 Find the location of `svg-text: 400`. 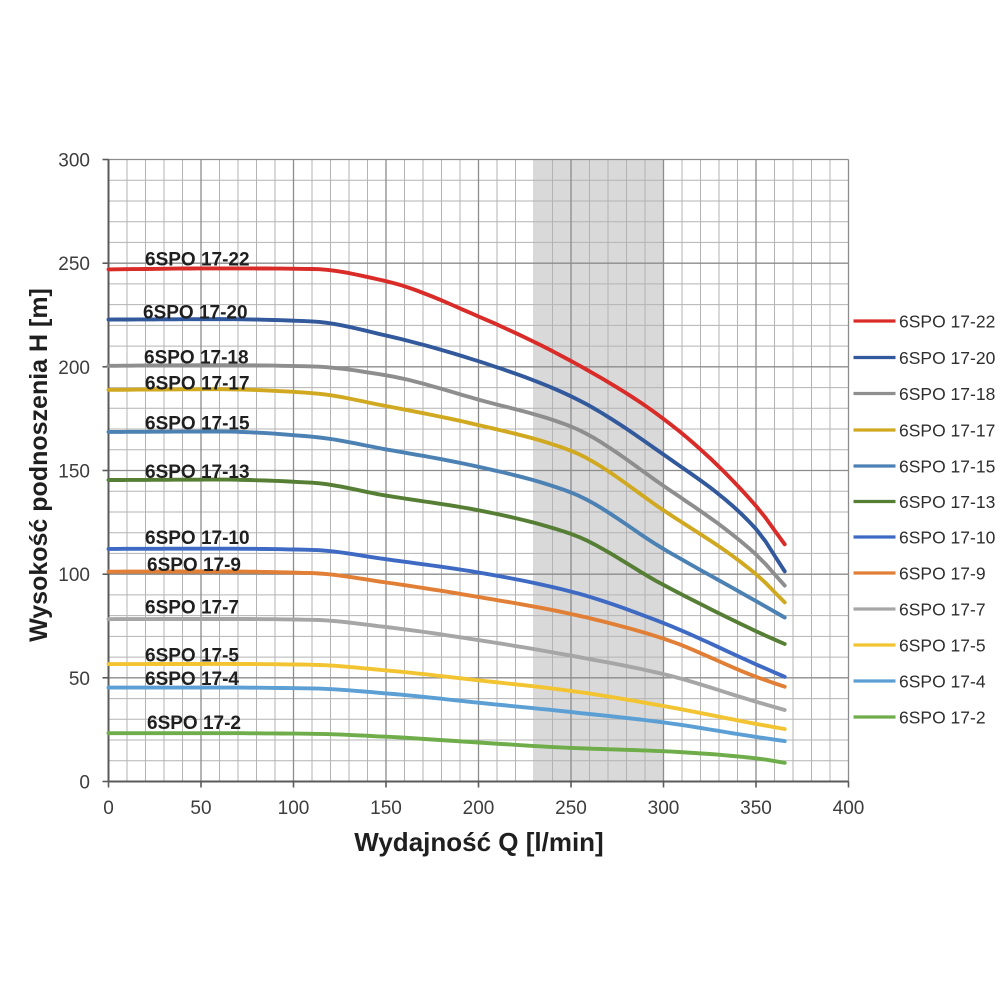

svg-text: 400 is located at coordinates (849, 808).